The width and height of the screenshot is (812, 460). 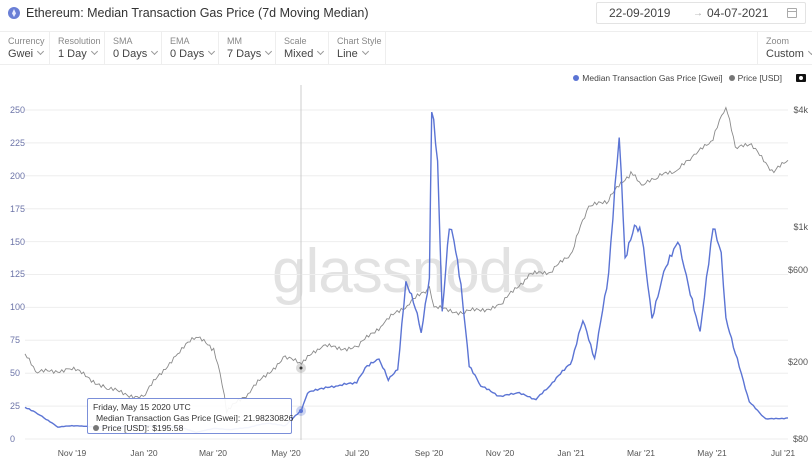 I want to click on resolution-label: Resolution, so click(x=79, y=41).